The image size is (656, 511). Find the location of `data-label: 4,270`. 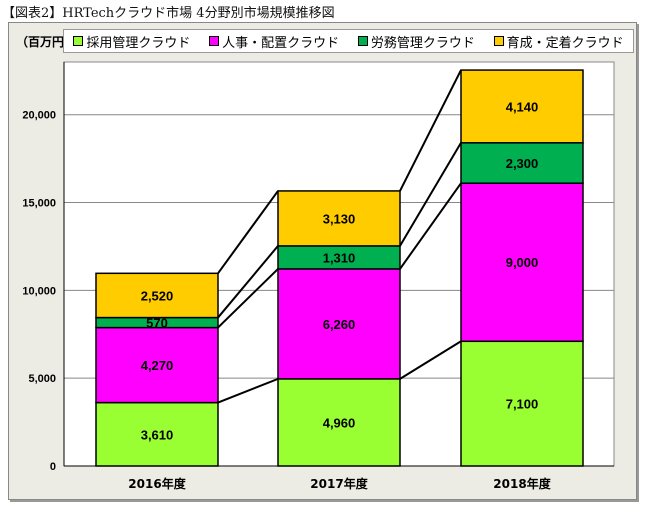

data-label: 4,270 is located at coordinates (157, 365).